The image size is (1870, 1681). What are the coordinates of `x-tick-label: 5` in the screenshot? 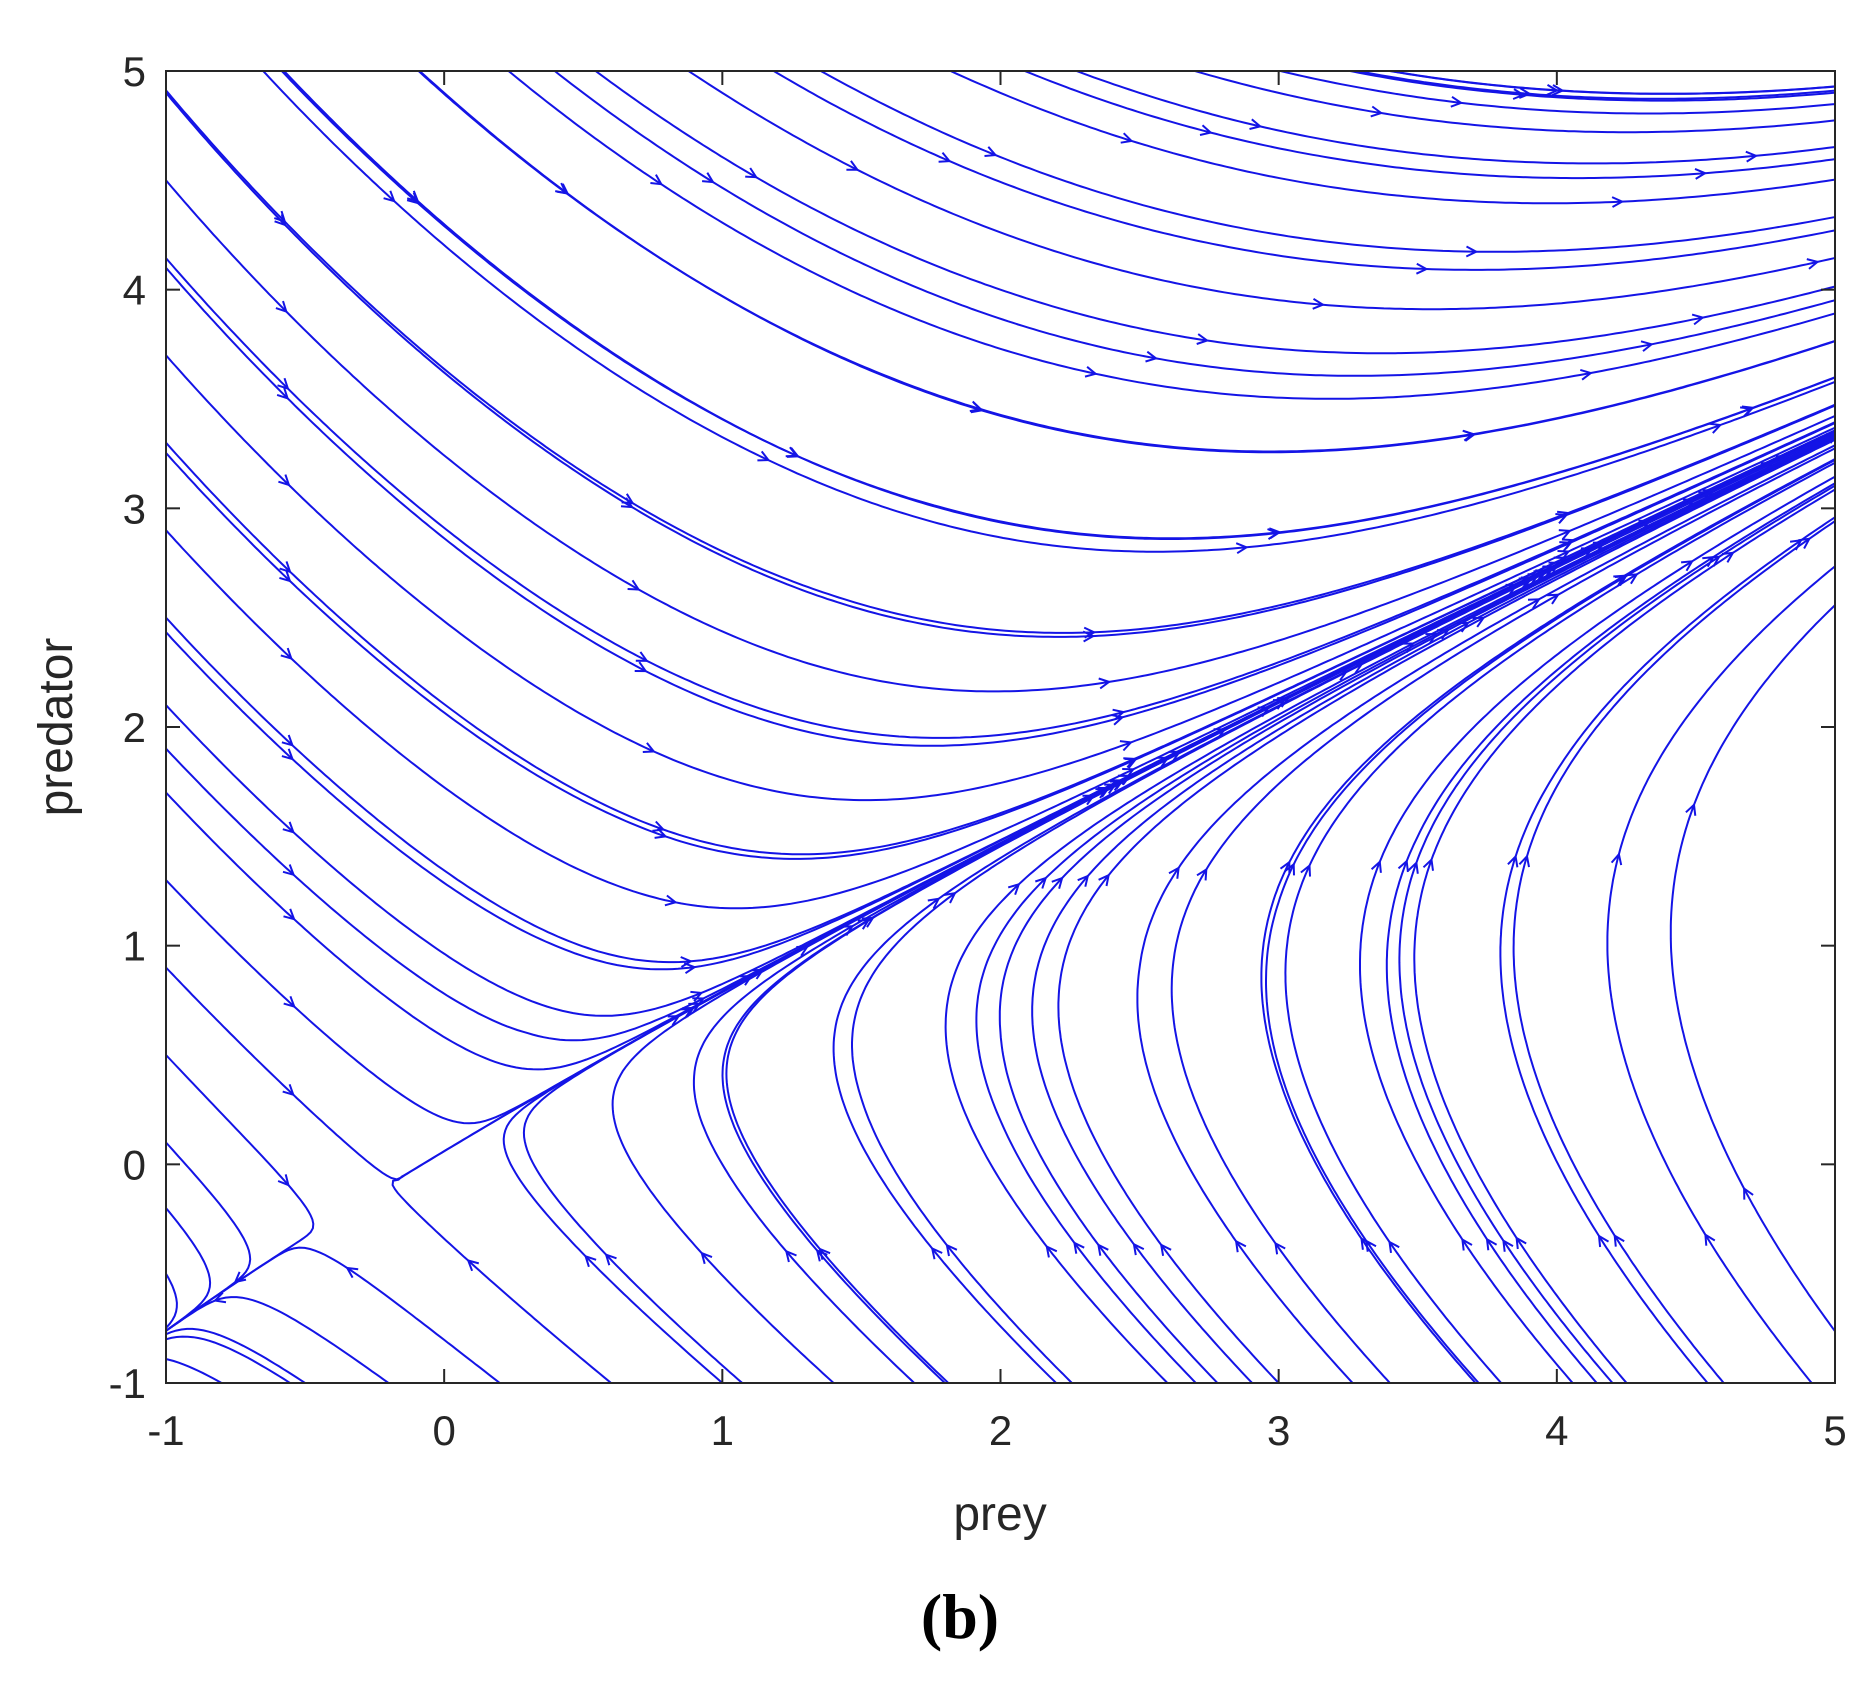 It's located at (1834, 1430).